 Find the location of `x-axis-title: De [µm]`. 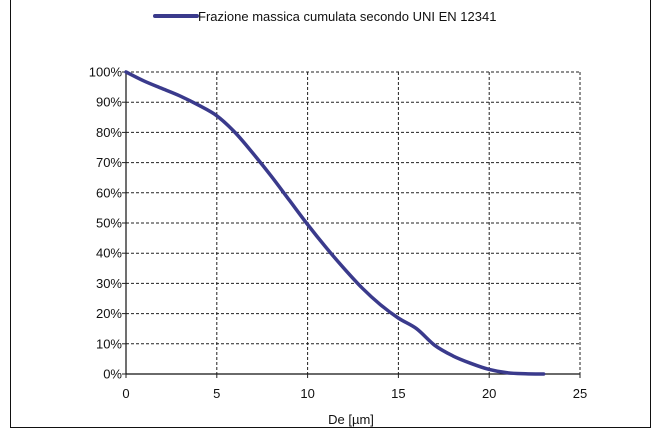

x-axis-title: De [µm] is located at coordinates (351, 419).